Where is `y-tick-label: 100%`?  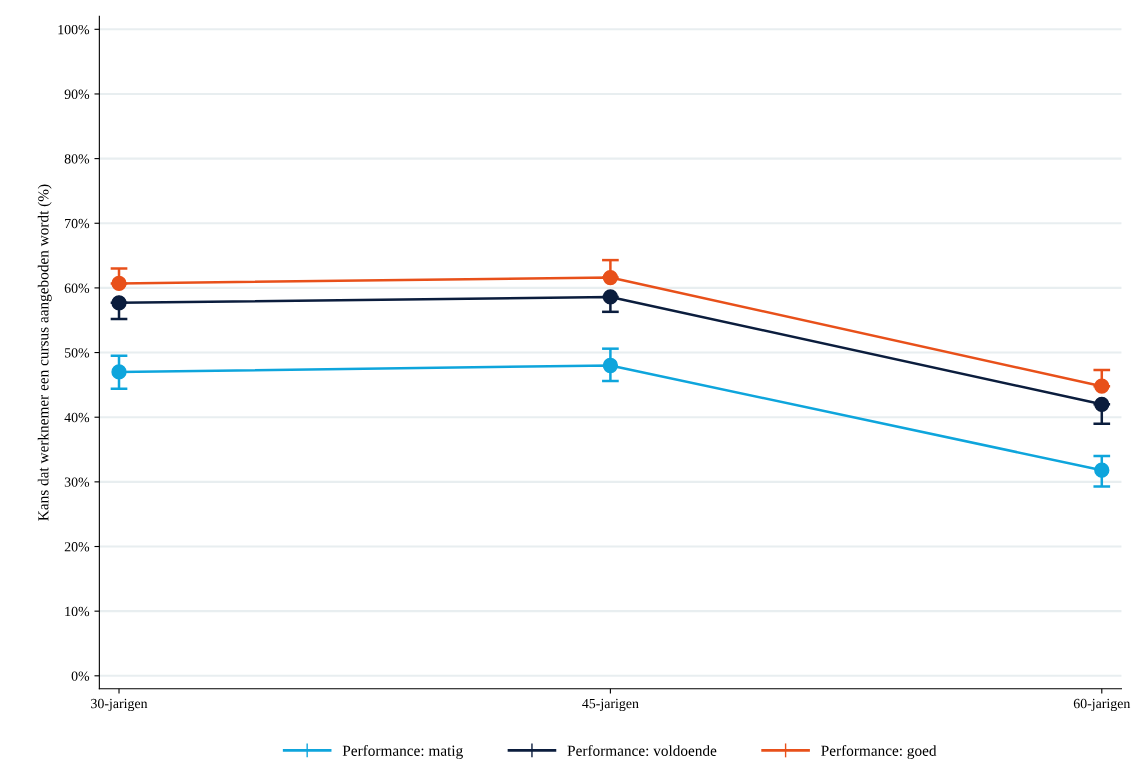
y-tick-label: 100% is located at coordinates (74, 29).